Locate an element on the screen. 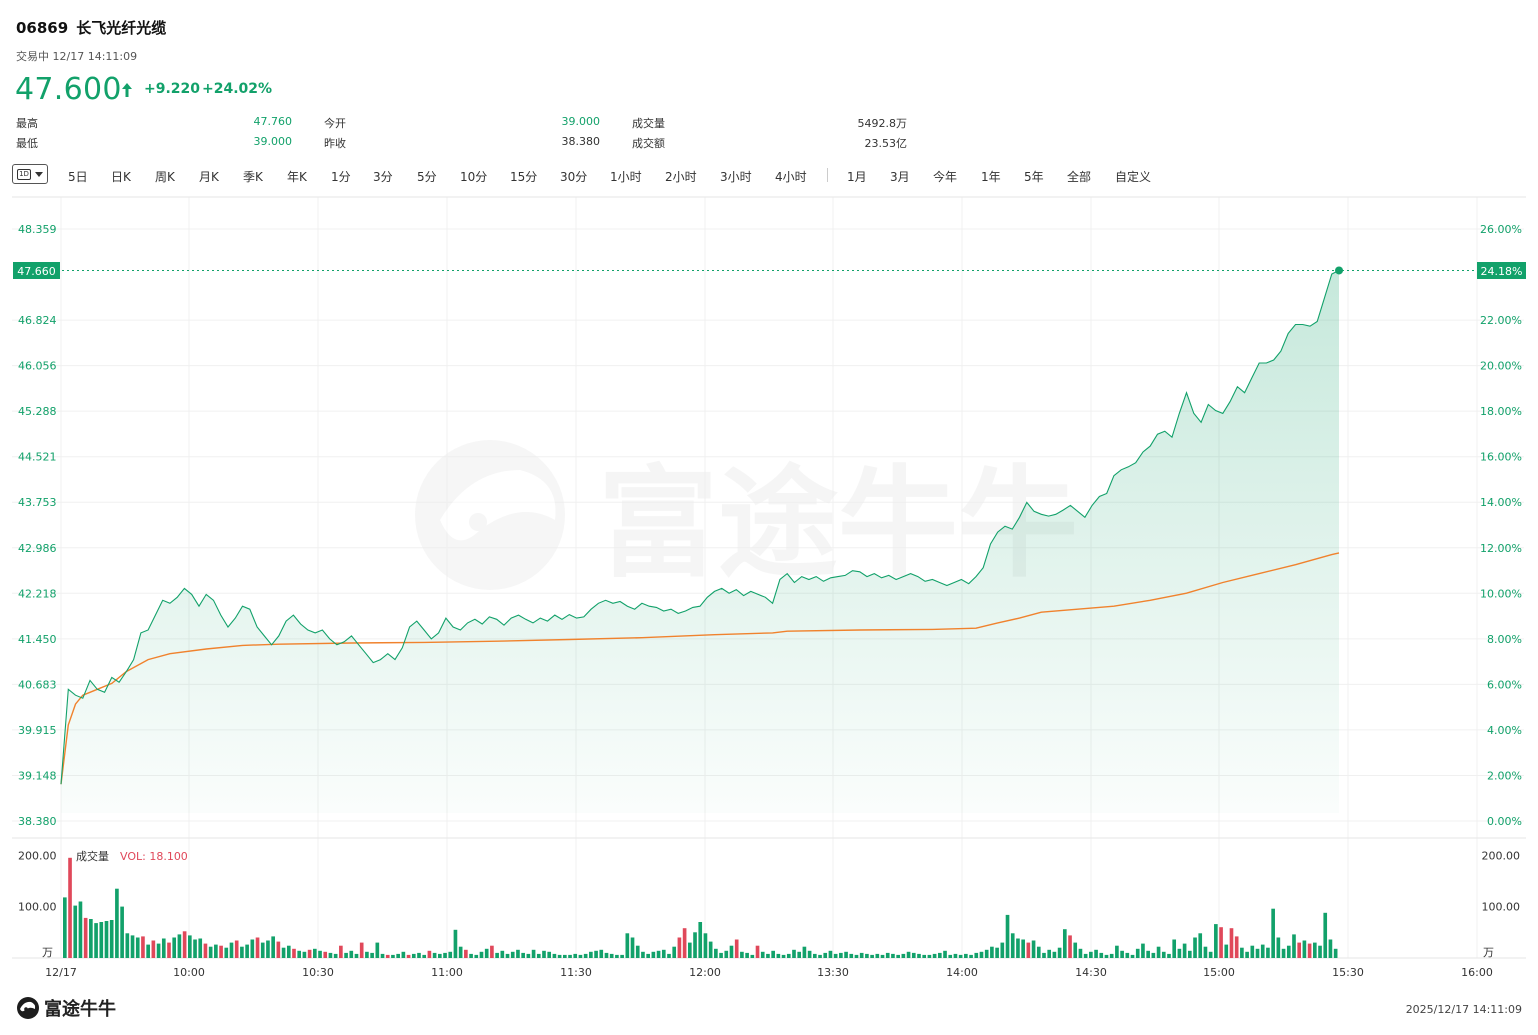 This screenshot has height=1035, width=1538. last-price-badge is located at coordinates (36, 270).